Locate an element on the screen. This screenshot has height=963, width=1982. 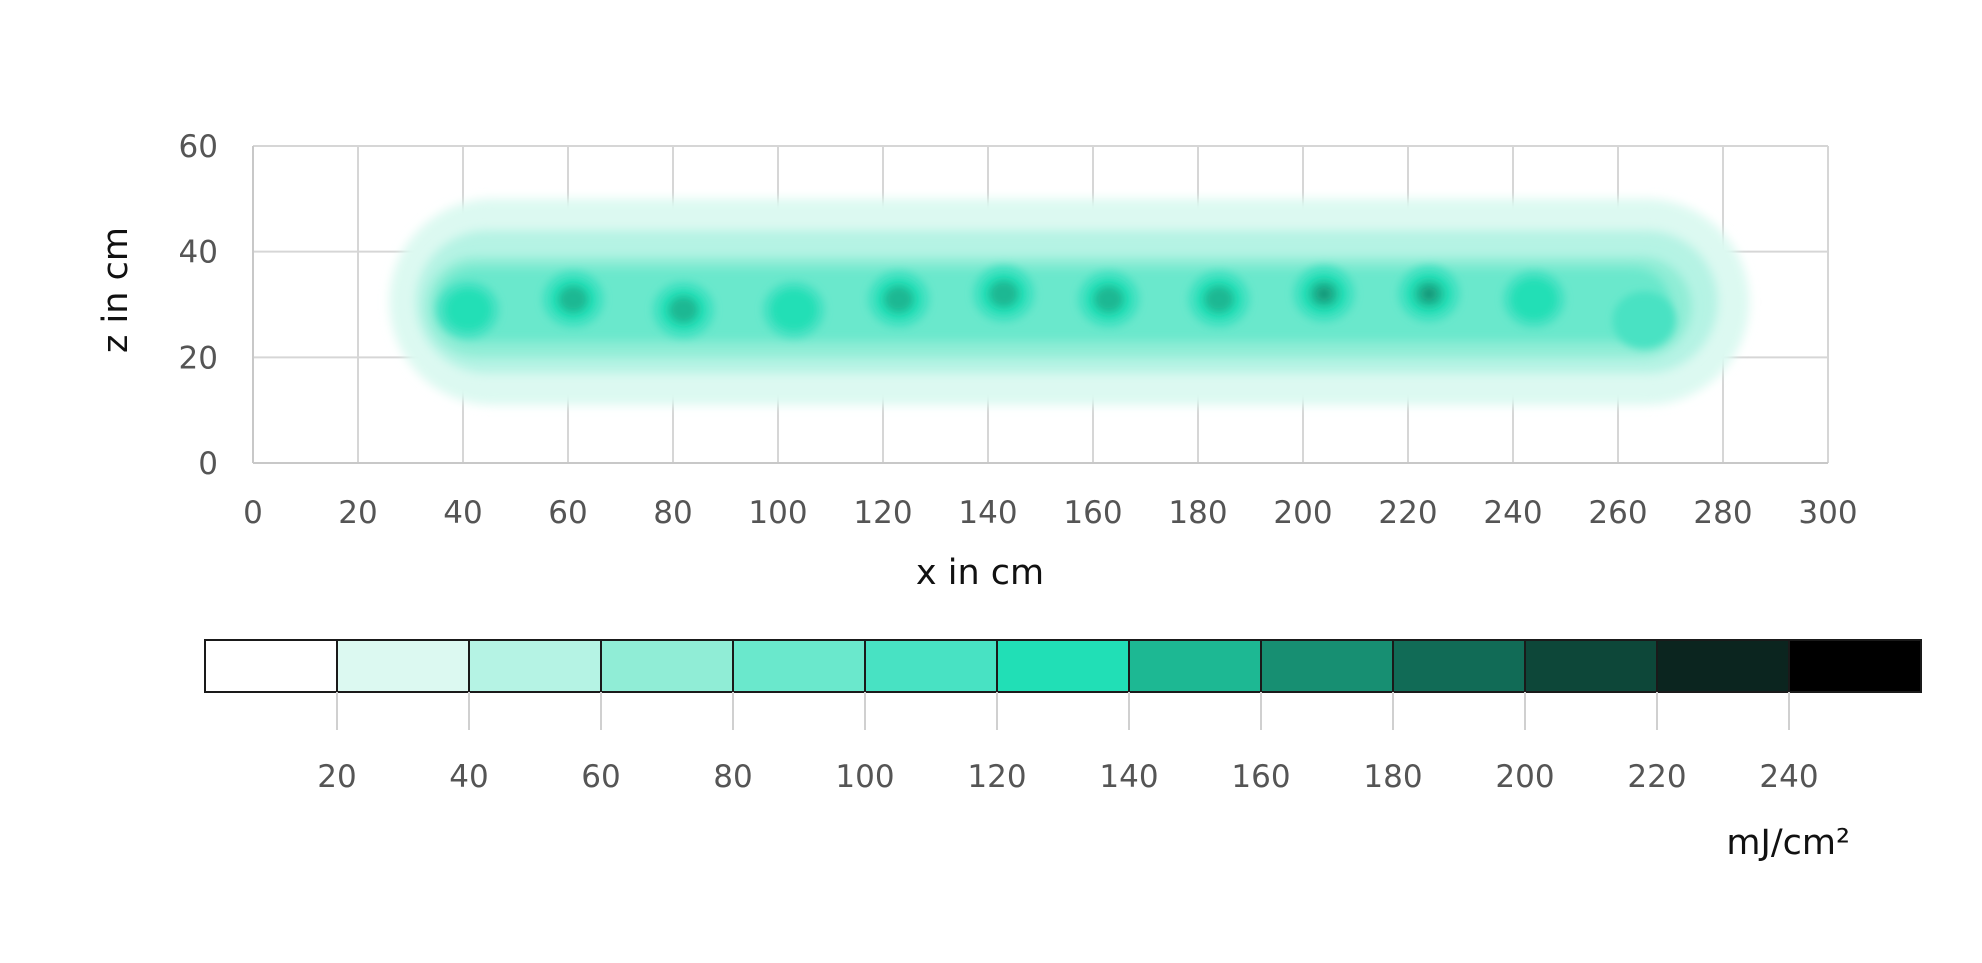
colorbar-tick-label: 60 is located at coordinates (600, 777).